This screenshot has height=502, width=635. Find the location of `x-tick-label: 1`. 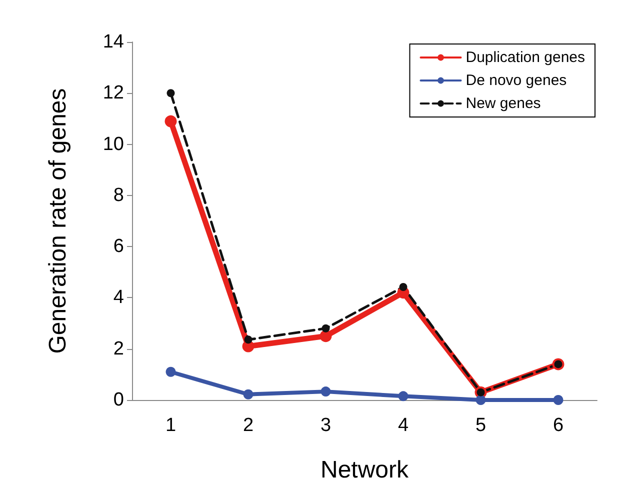

x-tick-label: 1 is located at coordinates (170, 425).